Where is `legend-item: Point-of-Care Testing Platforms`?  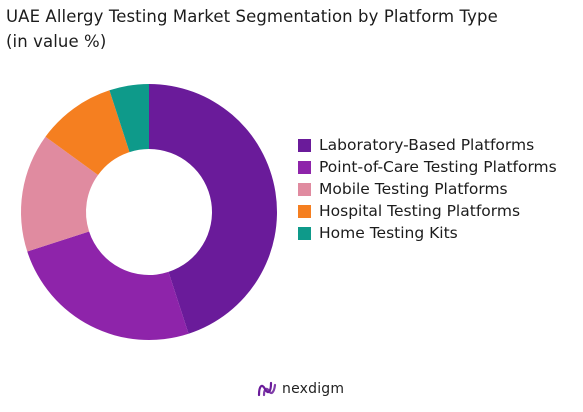
legend-item: Point-of-Care Testing Platforms is located at coordinates (439, 167).